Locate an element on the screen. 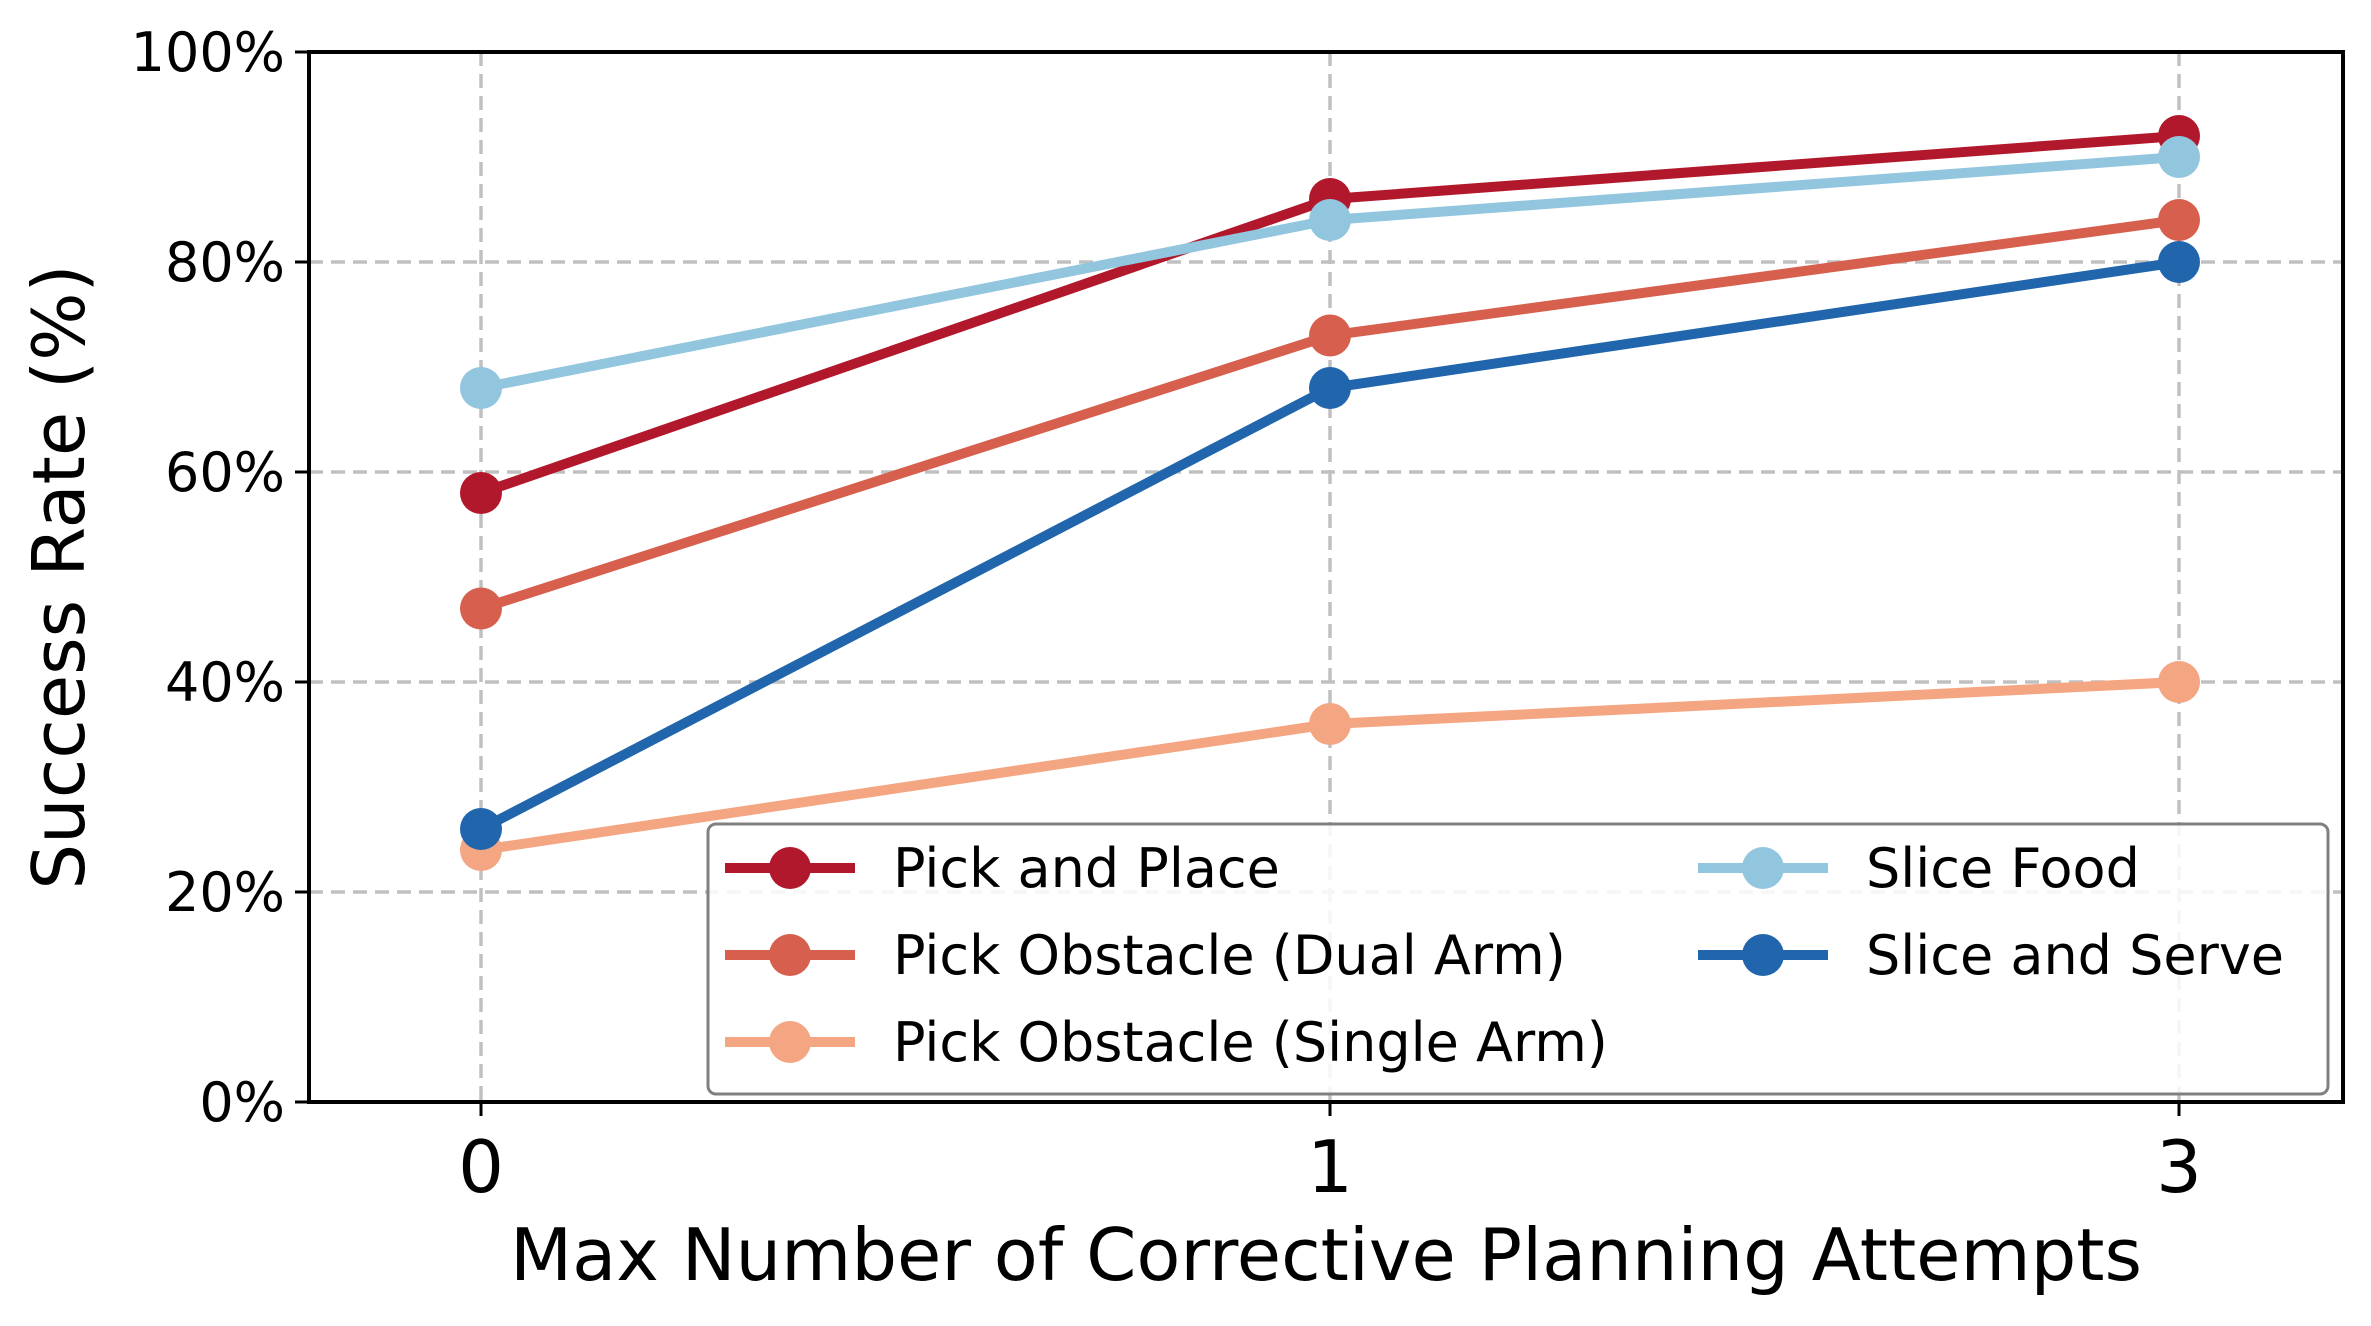 This screenshot has height=1326, width=2371. legend-entry: Pick and Place is located at coordinates (1002, 868).